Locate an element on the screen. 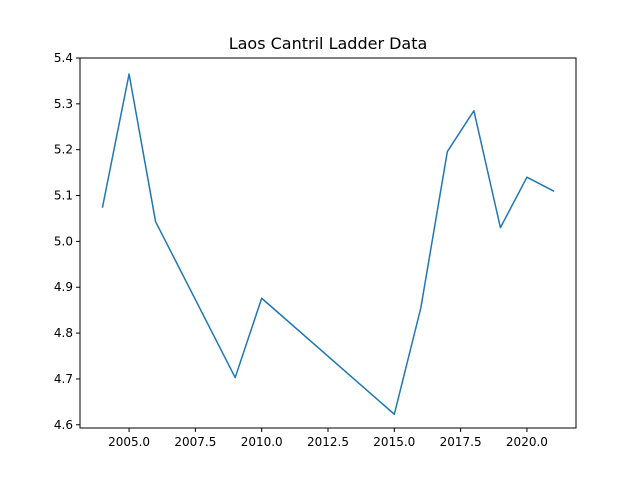 The width and height of the screenshot is (640, 480). y-tick-label: 5.4 is located at coordinates (63, 58).